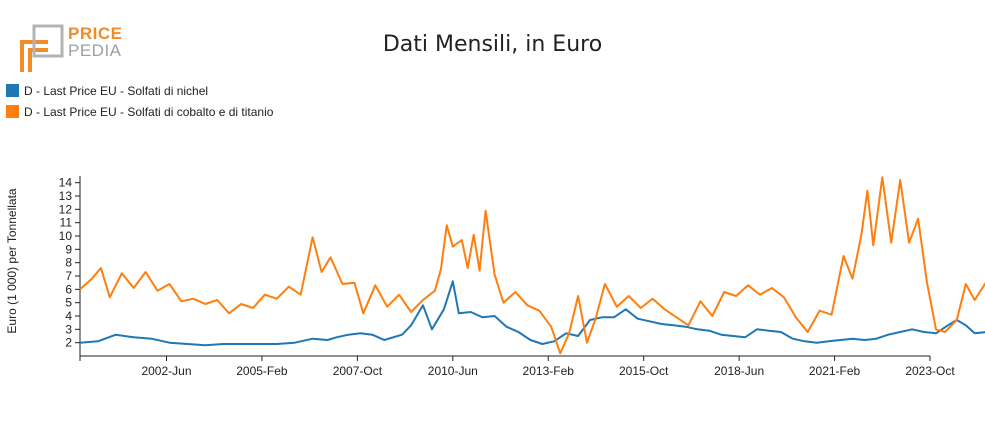  What do you see at coordinates (262, 371) in the screenshot?
I see `x-tick-label: 2005-Feb` at bounding box center [262, 371].